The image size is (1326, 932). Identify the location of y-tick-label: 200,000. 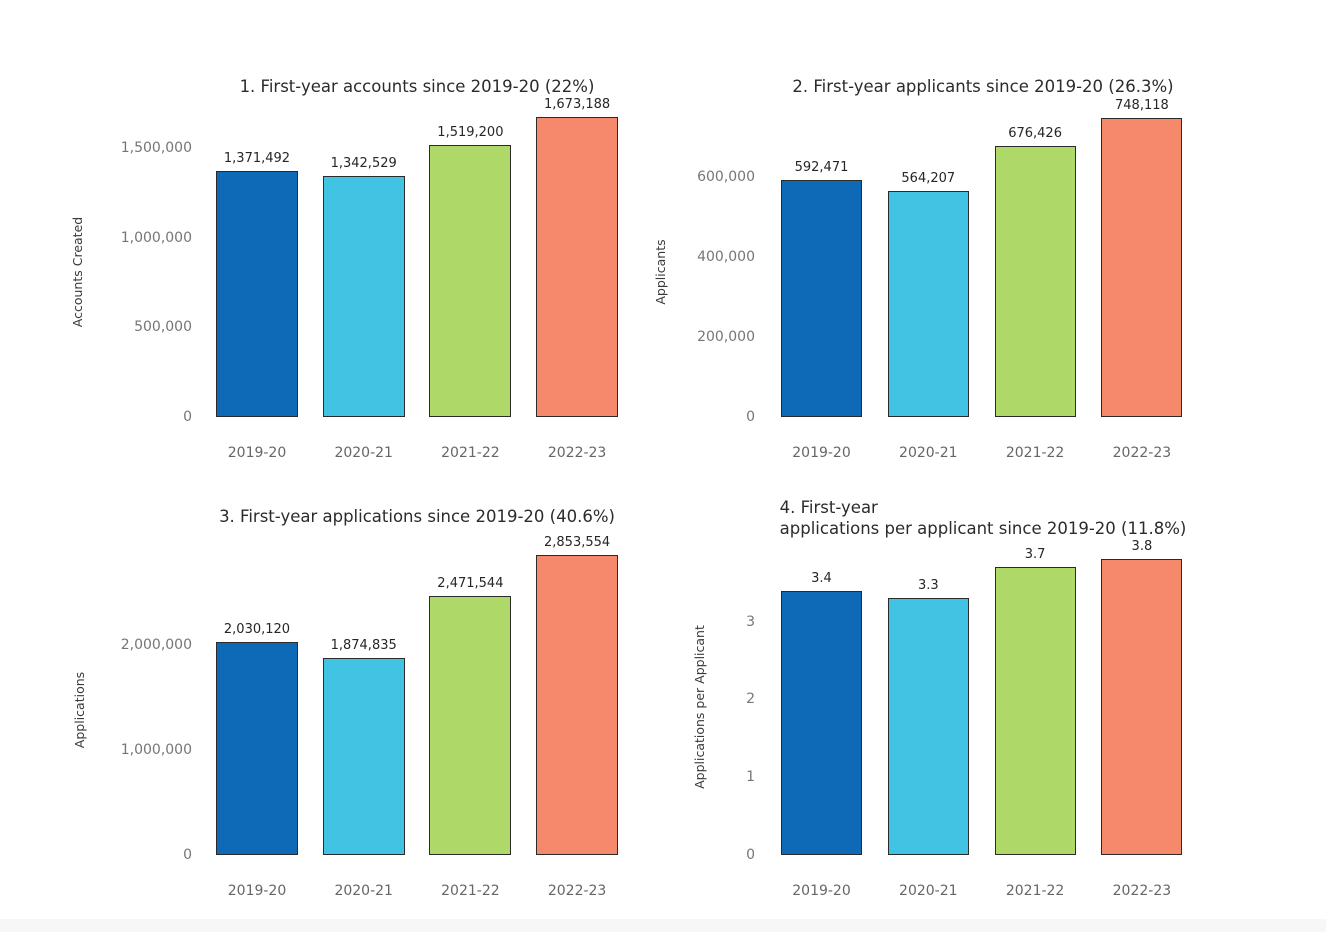
(726, 337).